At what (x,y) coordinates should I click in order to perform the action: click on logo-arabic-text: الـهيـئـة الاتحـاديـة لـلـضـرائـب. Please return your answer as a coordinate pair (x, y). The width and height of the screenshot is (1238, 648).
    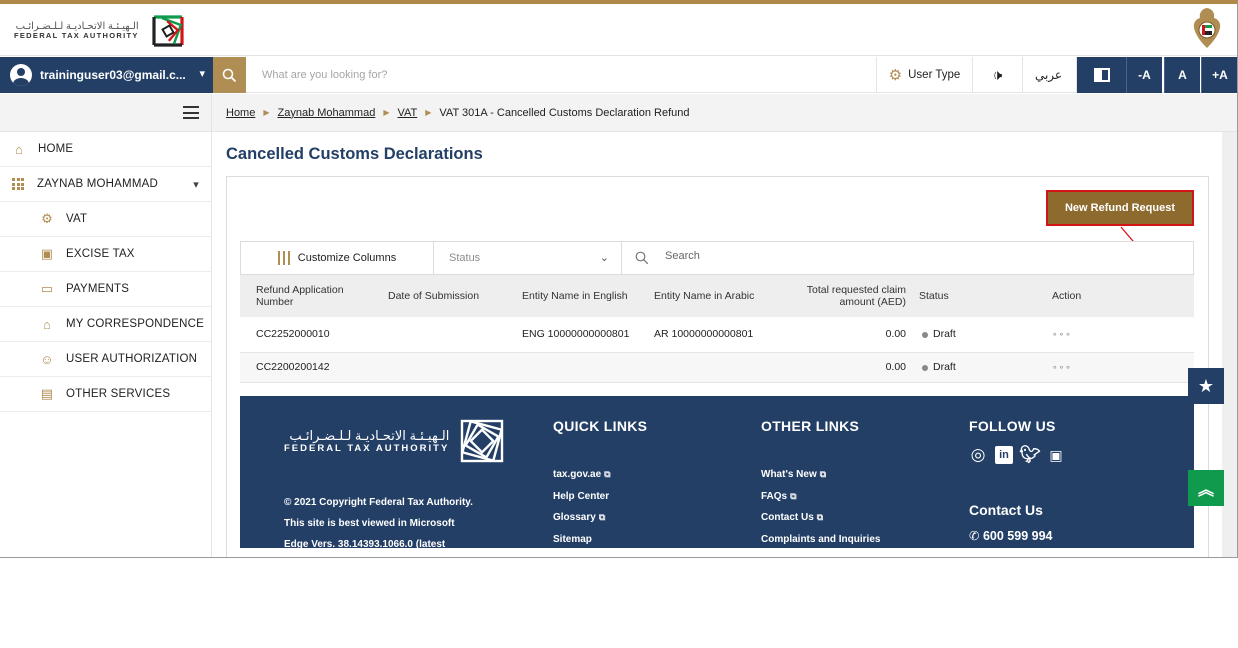
    Looking at the image, I should click on (77, 27).